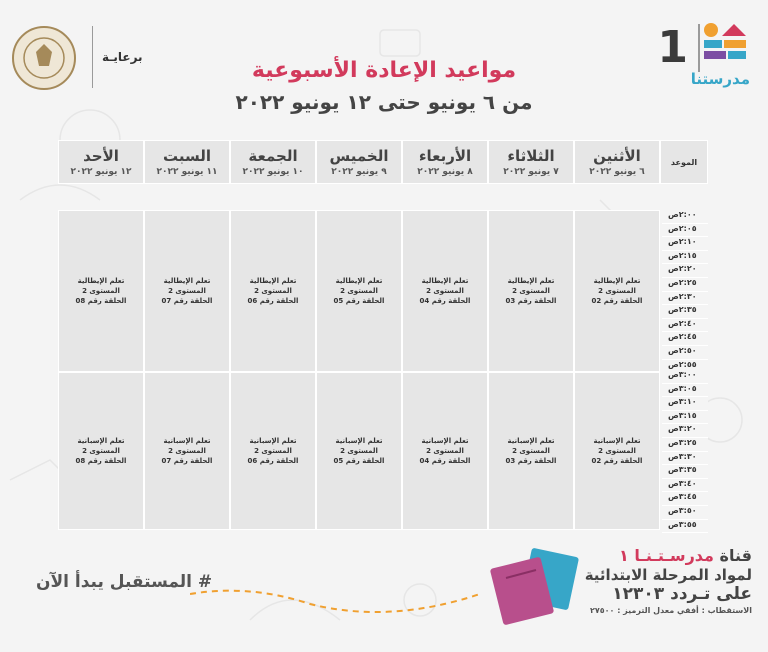 The width and height of the screenshot is (768, 652). What do you see at coordinates (685, 485) in the screenshot?
I see `time-slot: ٣:٤٠ص` at bounding box center [685, 485].